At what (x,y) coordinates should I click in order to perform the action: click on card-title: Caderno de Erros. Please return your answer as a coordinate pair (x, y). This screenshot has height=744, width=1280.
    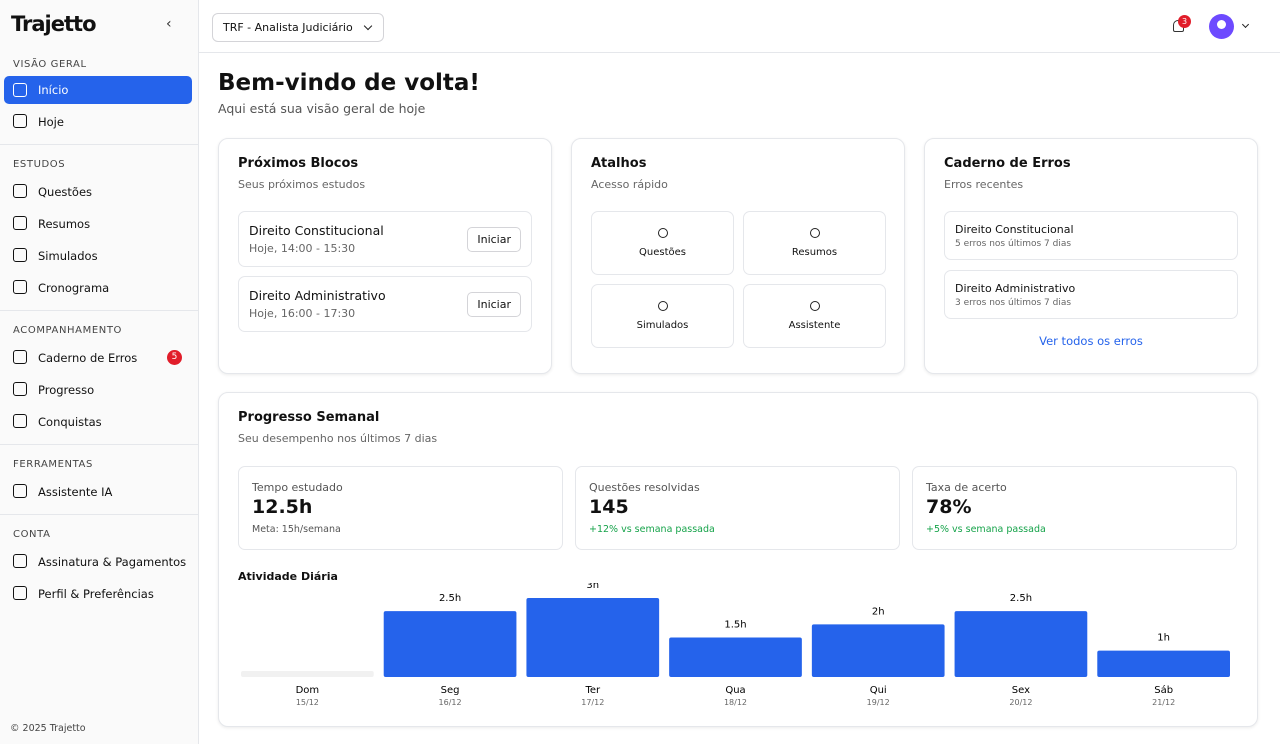
    Looking at the image, I should click on (1007, 163).